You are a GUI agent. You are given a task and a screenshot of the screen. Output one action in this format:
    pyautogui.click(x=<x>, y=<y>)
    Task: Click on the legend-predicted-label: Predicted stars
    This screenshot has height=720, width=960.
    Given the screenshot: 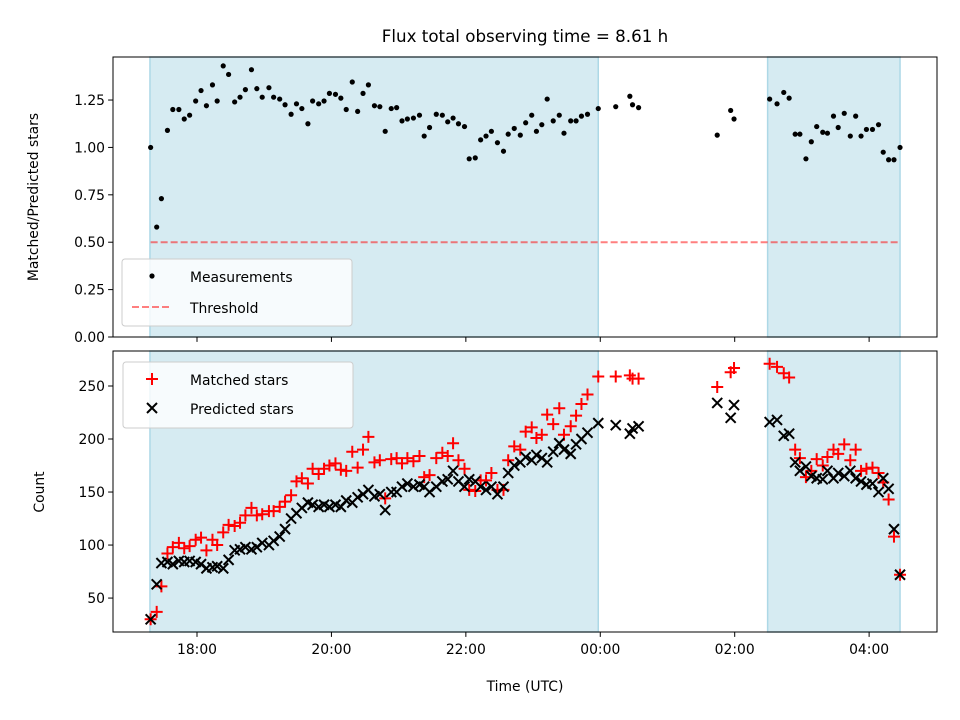 What is the action you would take?
    pyautogui.click(x=242, y=410)
    